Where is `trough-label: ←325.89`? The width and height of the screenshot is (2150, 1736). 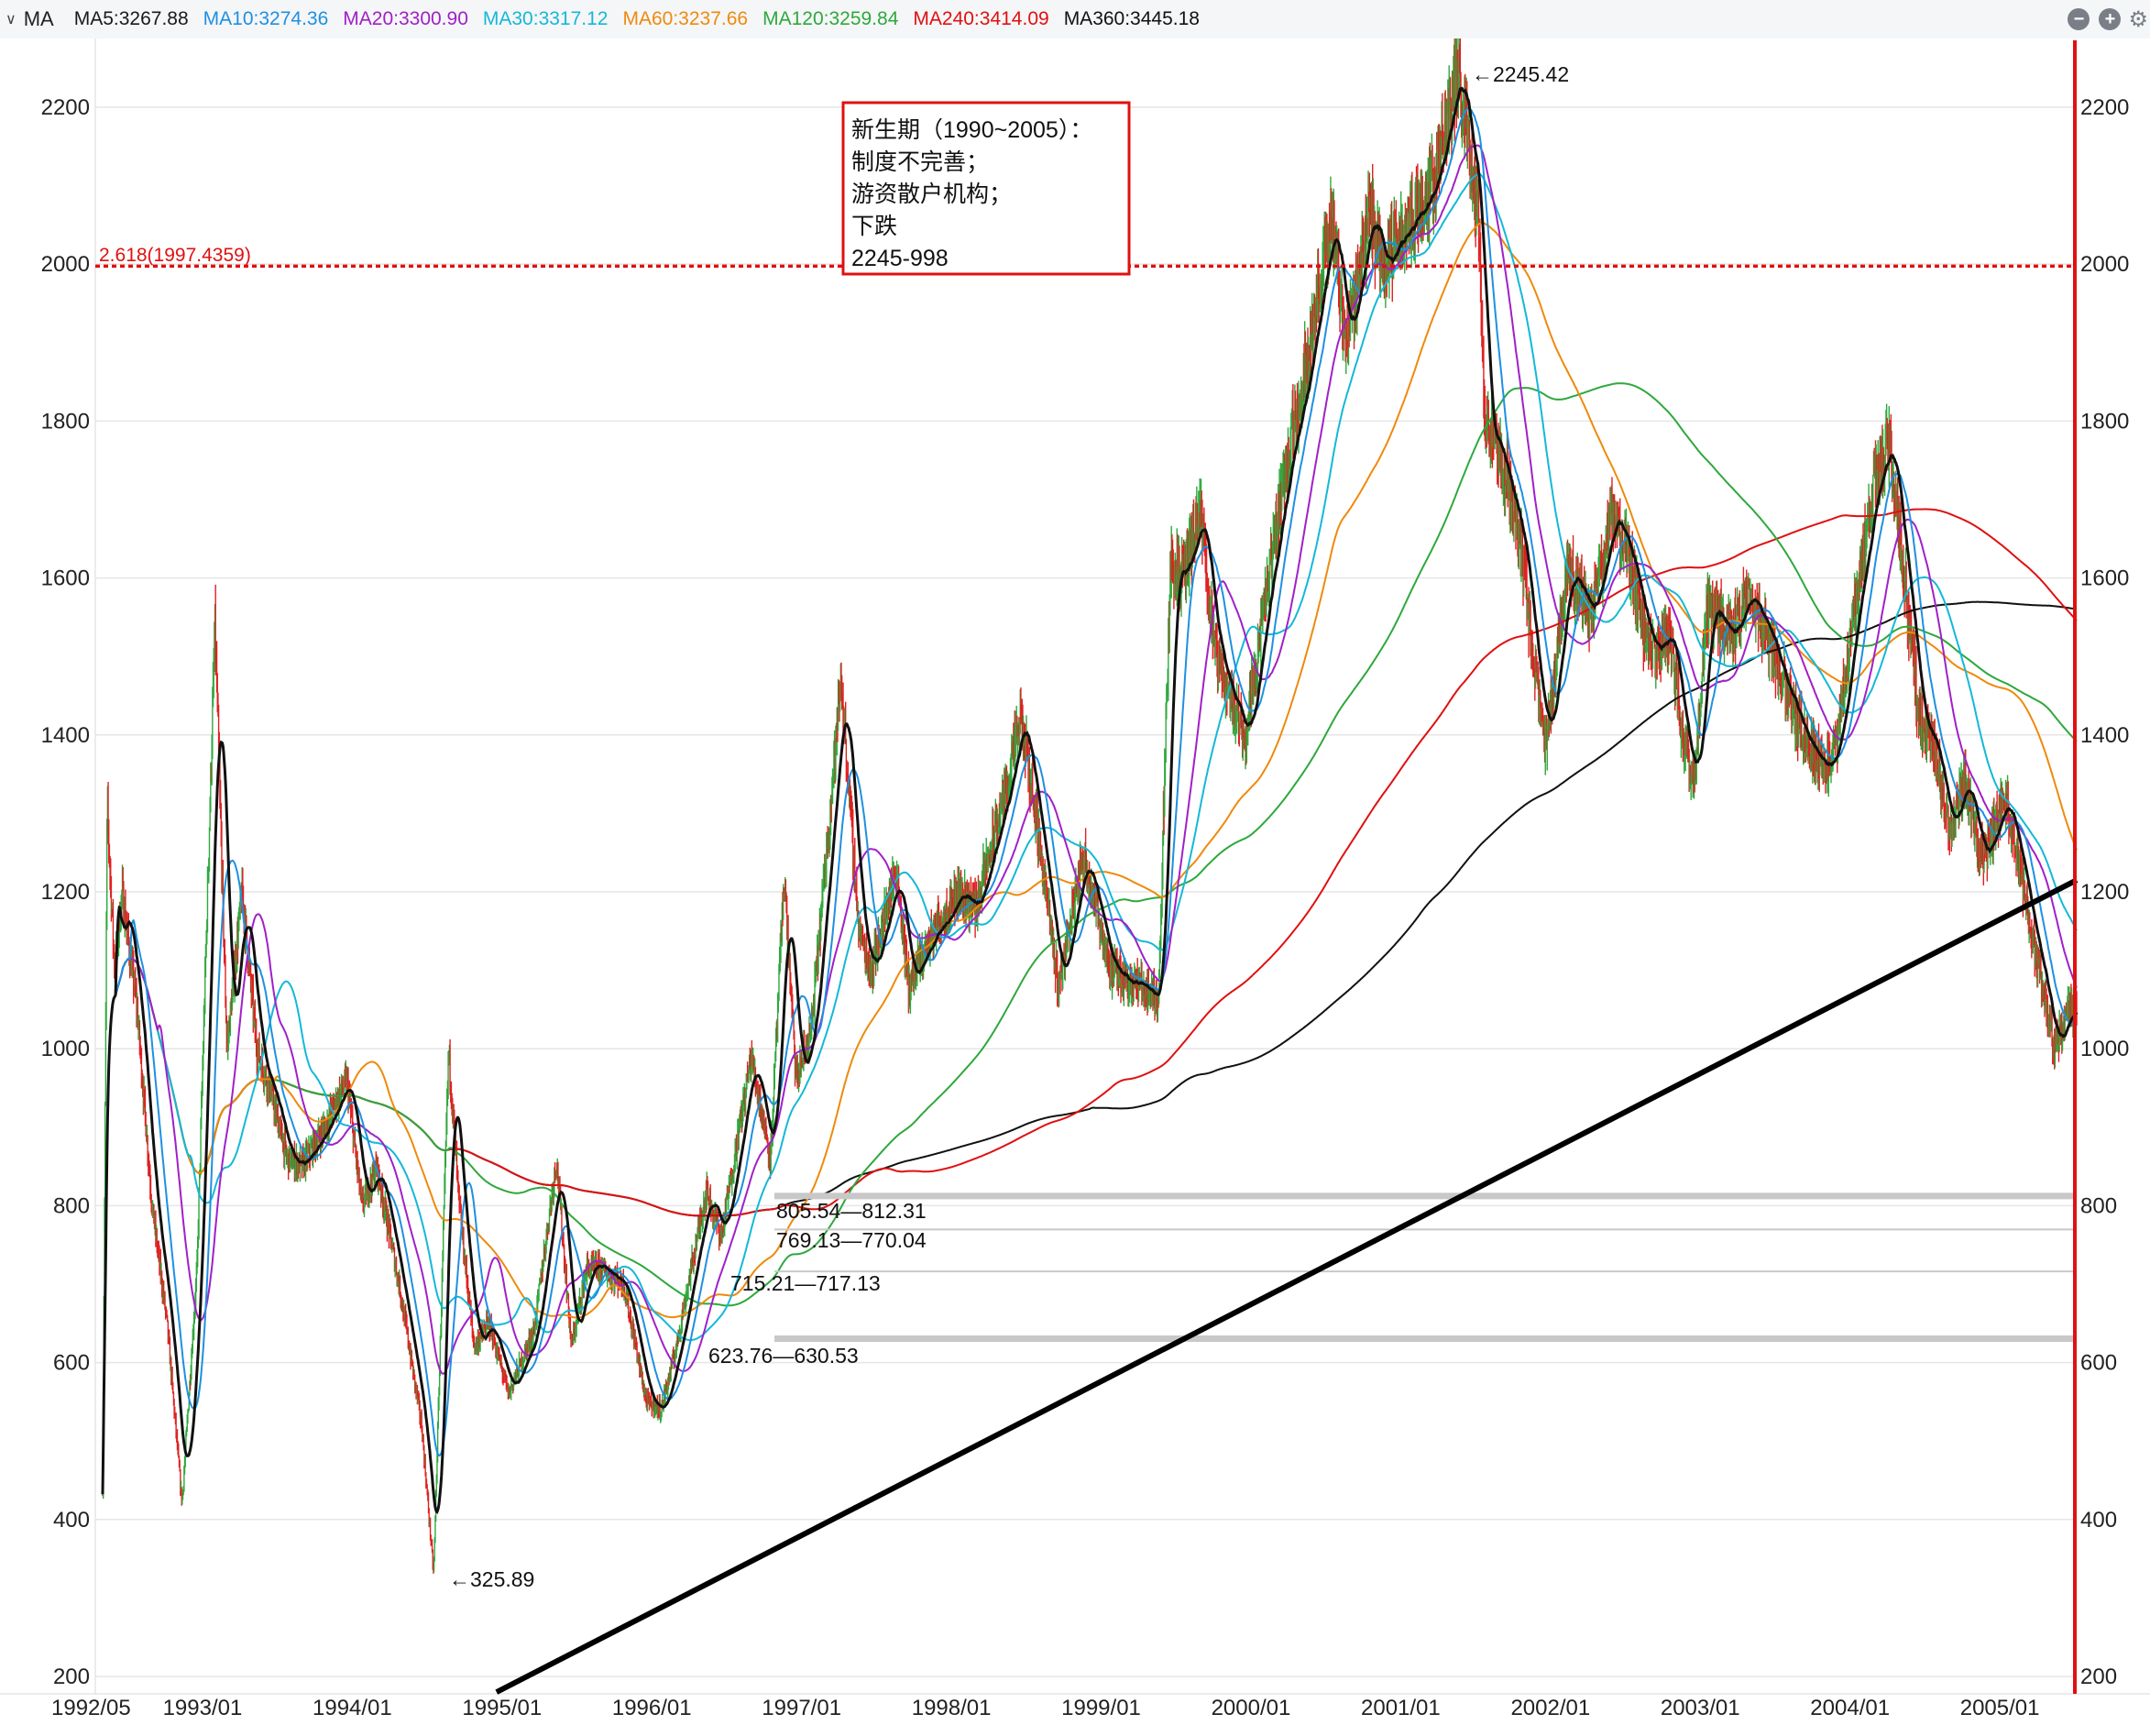 trough-label: ←325.89 is located at coordinates (491, 1579).